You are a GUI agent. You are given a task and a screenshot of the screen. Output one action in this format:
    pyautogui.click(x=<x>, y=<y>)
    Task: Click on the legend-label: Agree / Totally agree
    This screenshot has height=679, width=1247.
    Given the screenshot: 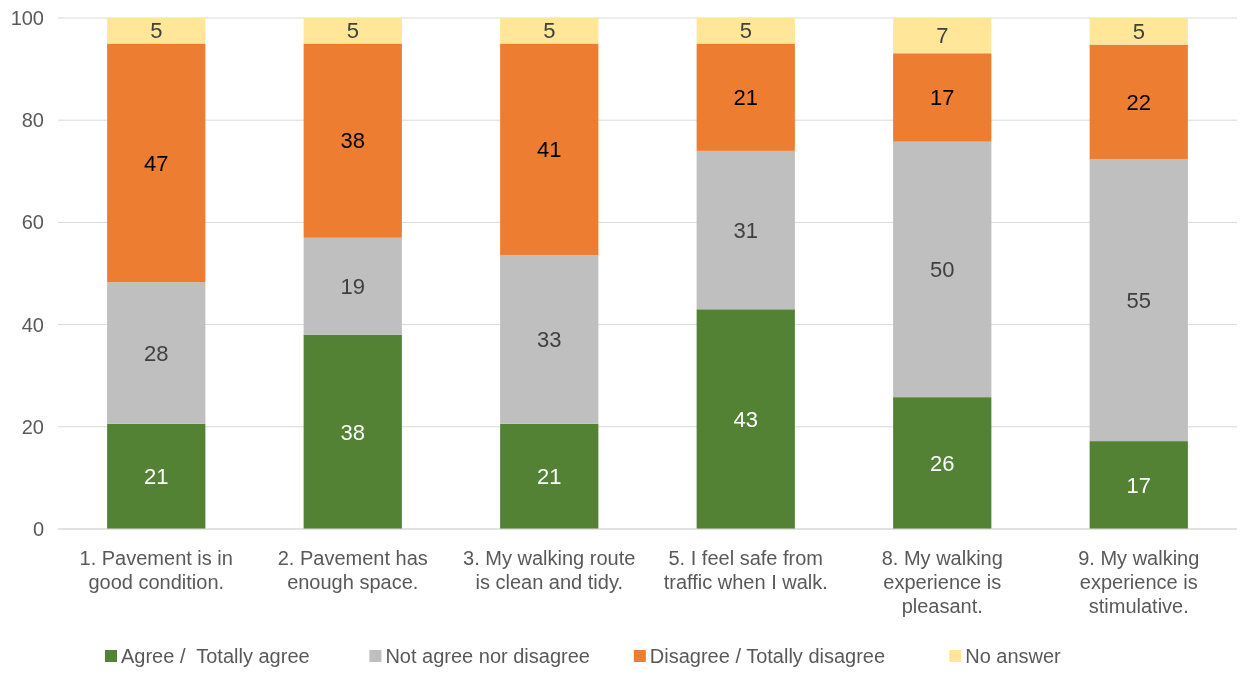 What is the action you would take?
    pyautogui.click(x=215, y=656)
    